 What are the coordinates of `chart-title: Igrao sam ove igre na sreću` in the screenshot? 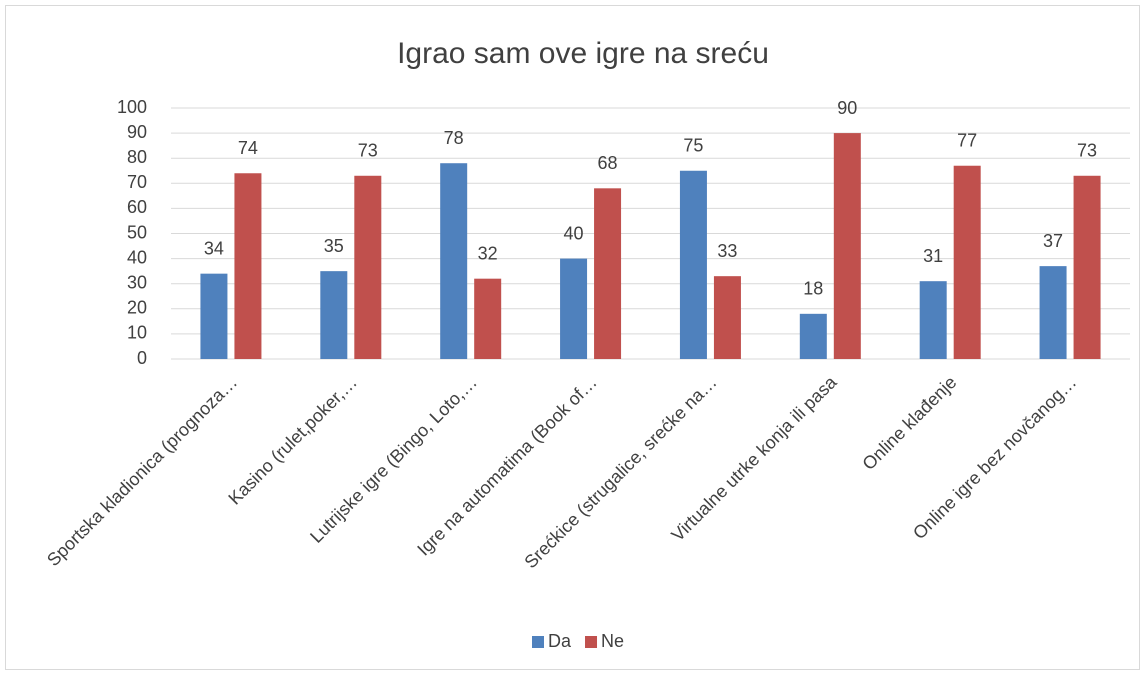 It's located at (583, 53).